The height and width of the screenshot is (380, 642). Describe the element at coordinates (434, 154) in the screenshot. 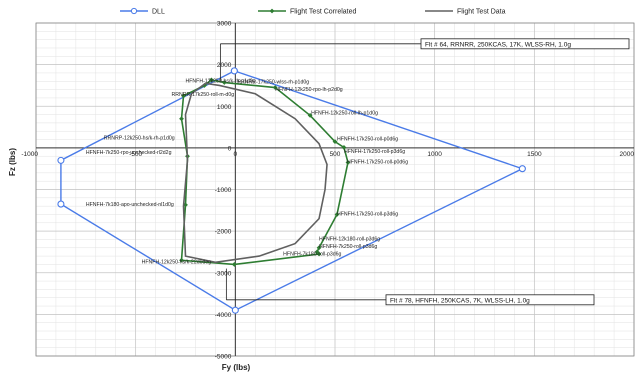

I see `x-tick-label: 1000` at that location.